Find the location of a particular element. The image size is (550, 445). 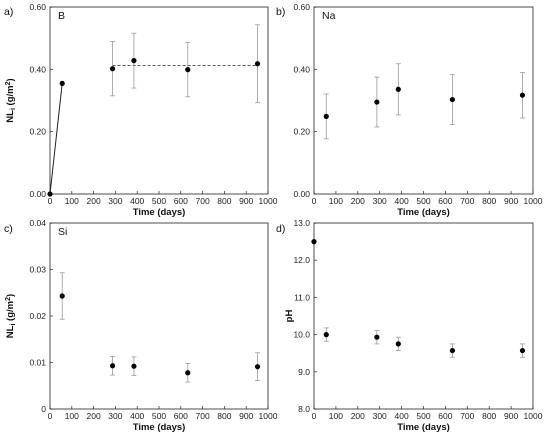

y-axis-label: pH is located at coordinates (289, 316).